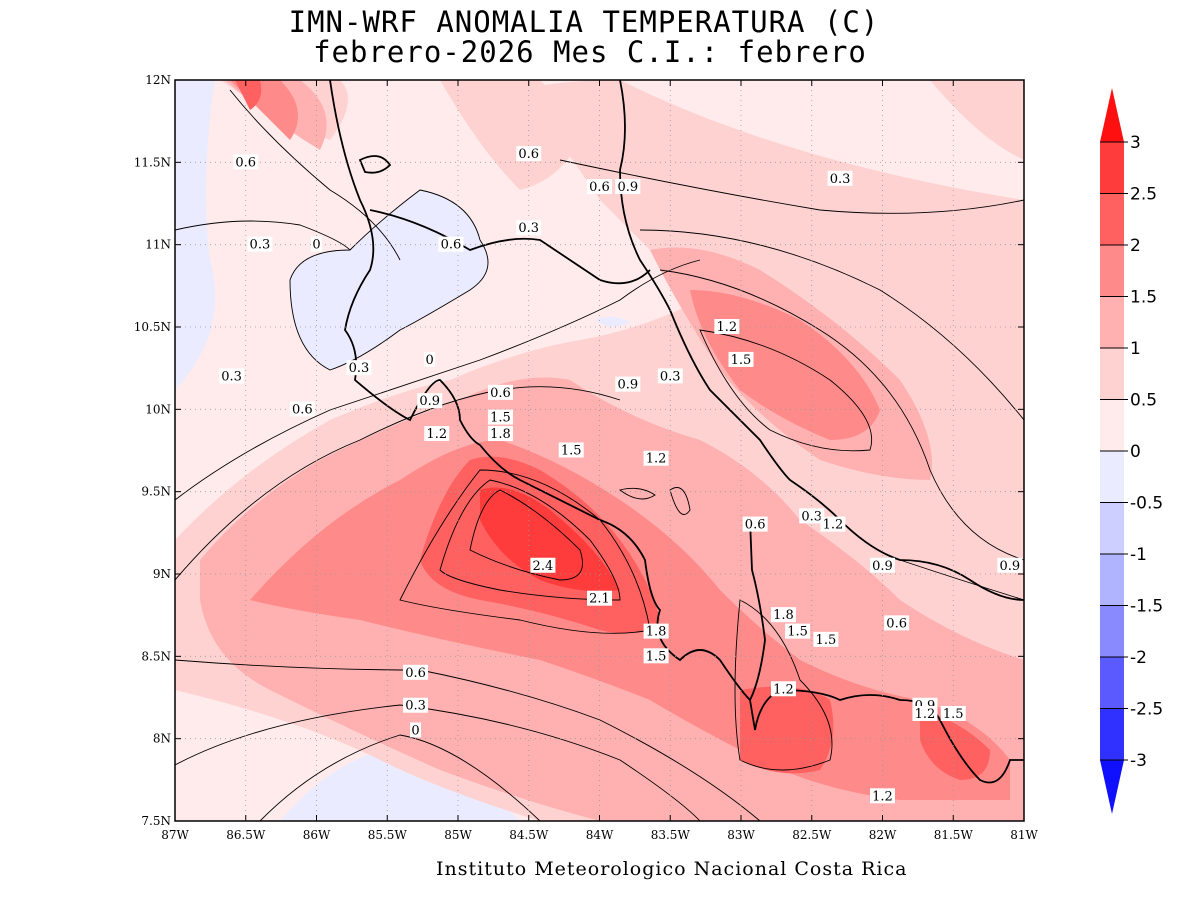 The width and height of the screenshot is (1200, 900). What do you see at coordinates (156, 492) in the screenshot?
I see `y-tick-label: 9.5N` at bounding box center [156, 492].